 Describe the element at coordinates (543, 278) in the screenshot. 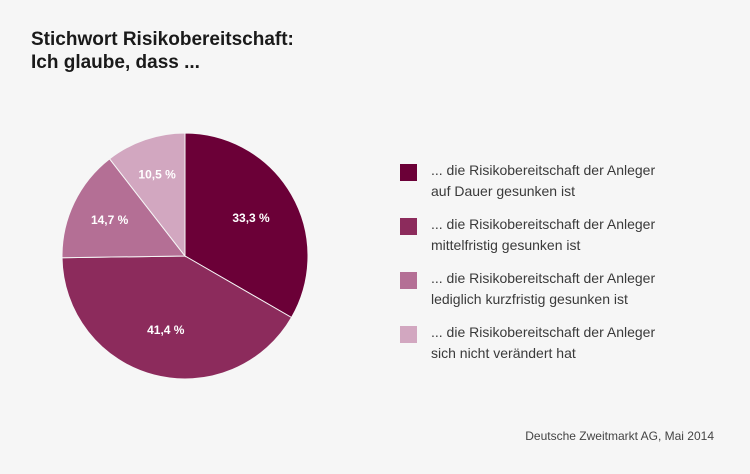

I see `legend-label-3-line1: ... die Risikobereitschaft der Anleger` at that location.